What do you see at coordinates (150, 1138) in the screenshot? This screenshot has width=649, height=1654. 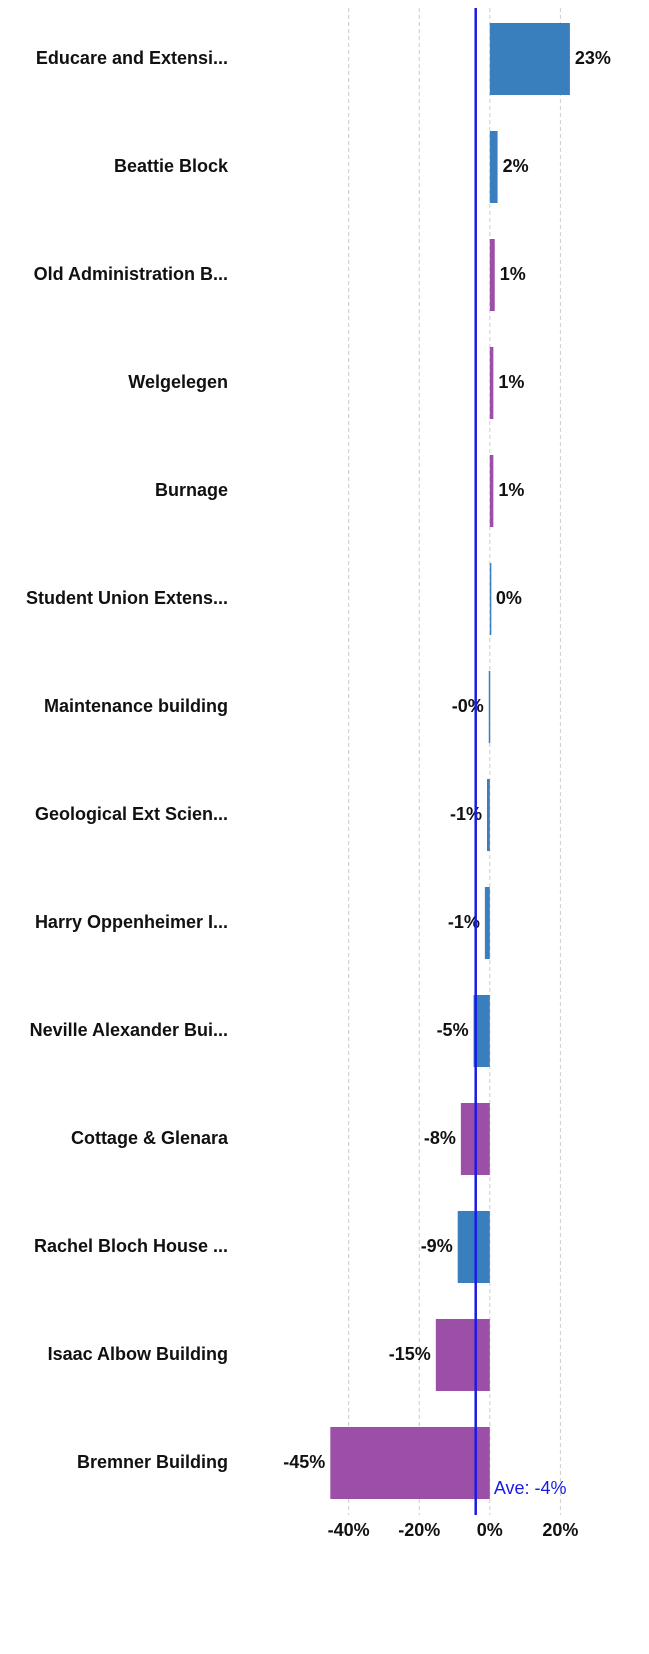 I see `category-label: Cottage & Glenara` at bounding box center [150, 1138].